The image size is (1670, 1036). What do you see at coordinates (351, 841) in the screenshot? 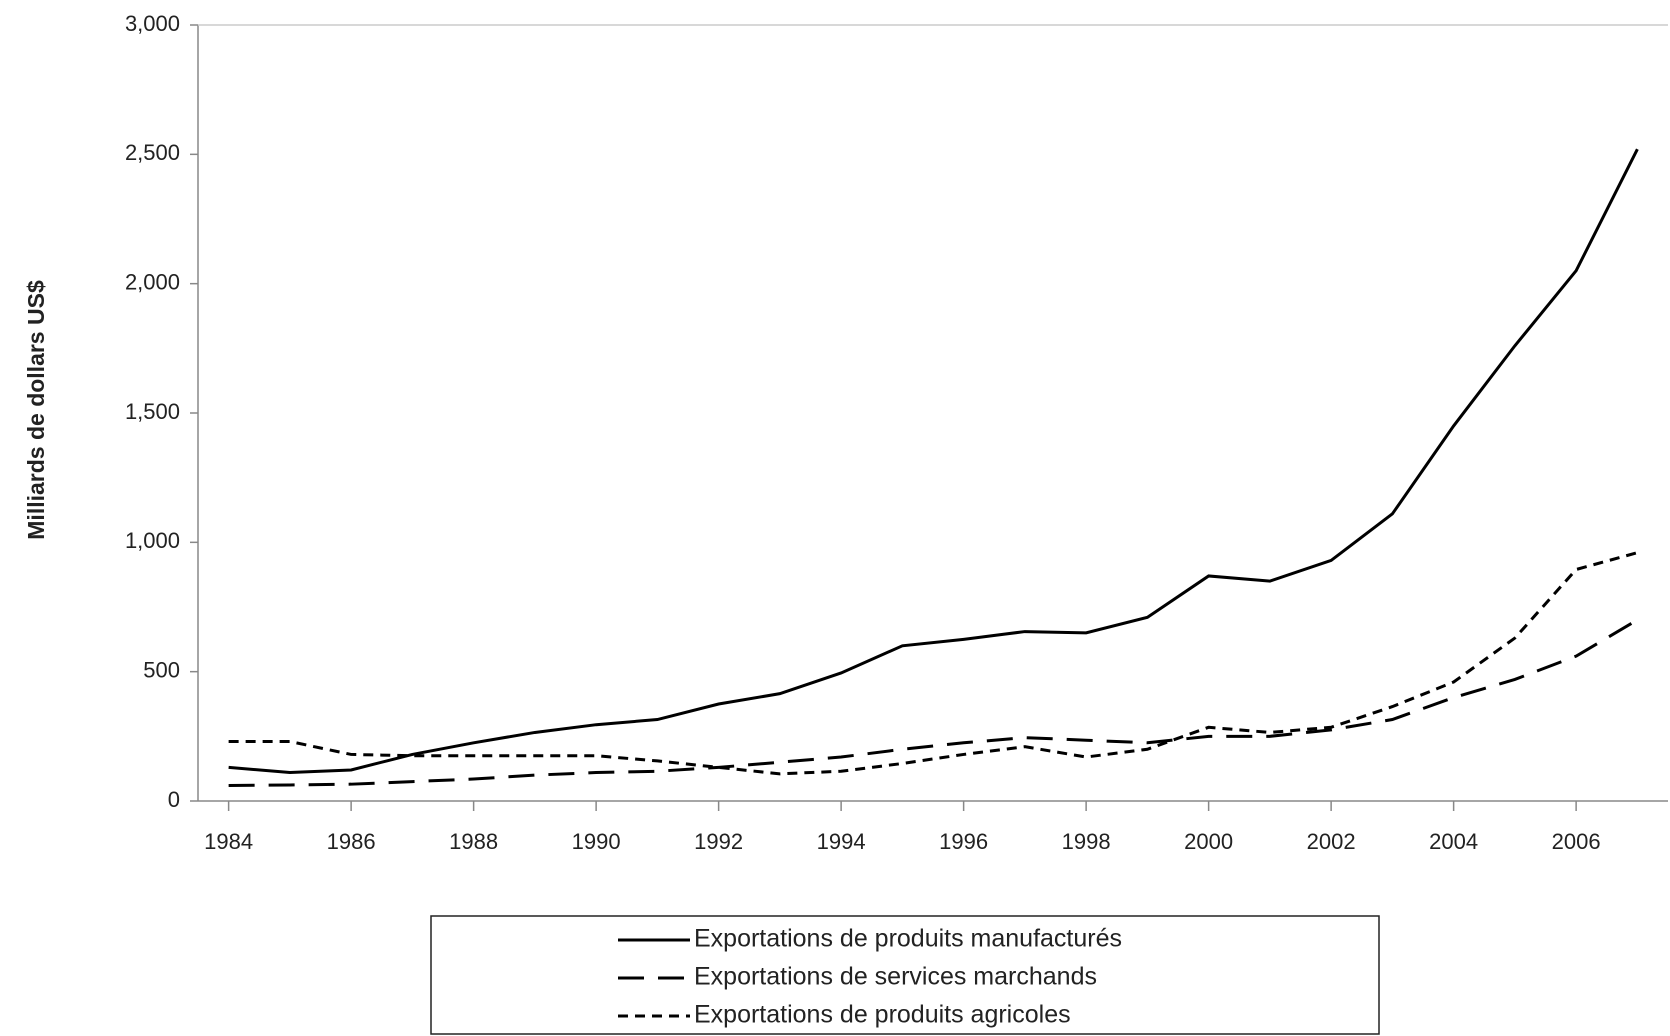
I see `x-tick-label: 1986` at bounding box center [351, 841].